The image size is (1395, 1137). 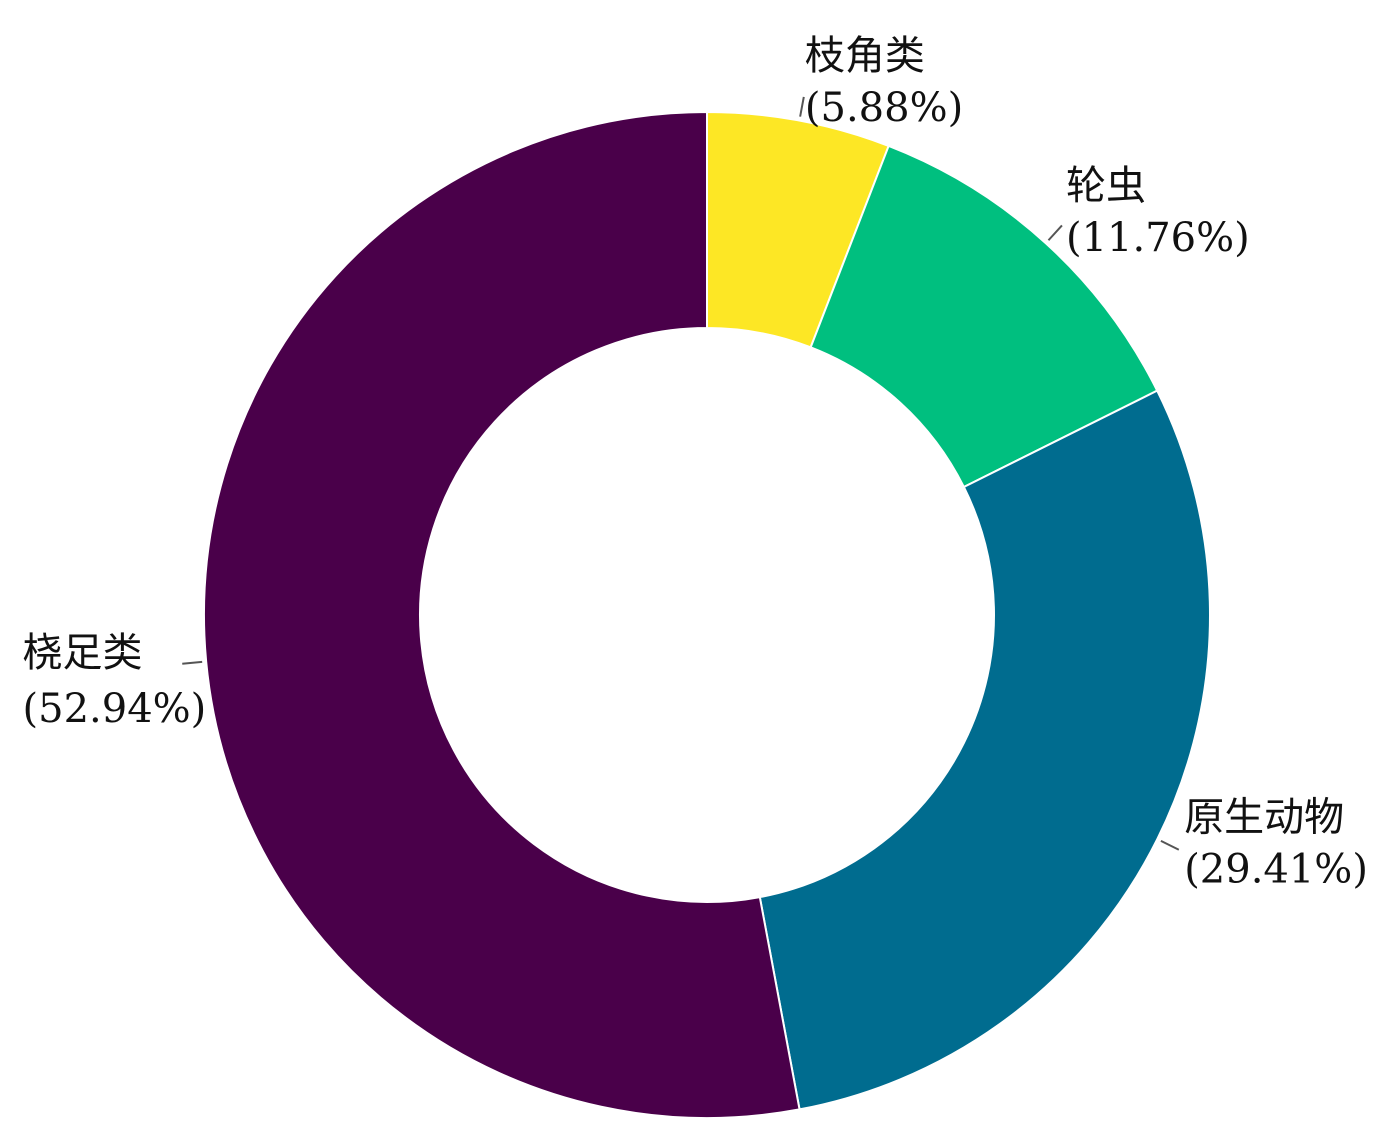 What do you see at coordinates (1276, 869) in the screenshot?
I see `value-label: (29.41%)` at bounding box center [1276, 869].